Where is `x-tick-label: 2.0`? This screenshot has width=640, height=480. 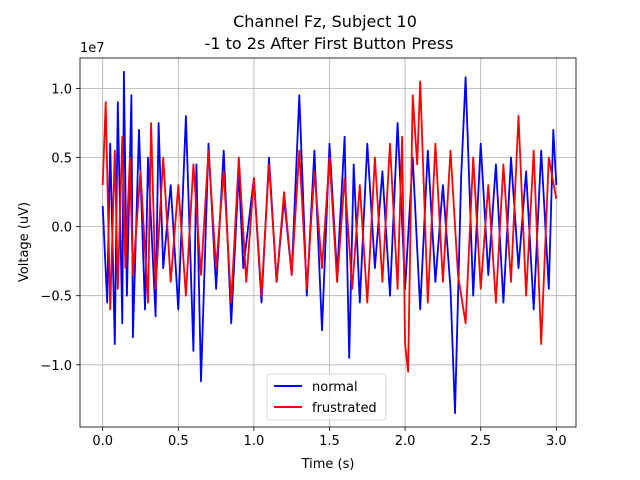 x-tick-label: 2.0 is located at coordinates (405, 441).